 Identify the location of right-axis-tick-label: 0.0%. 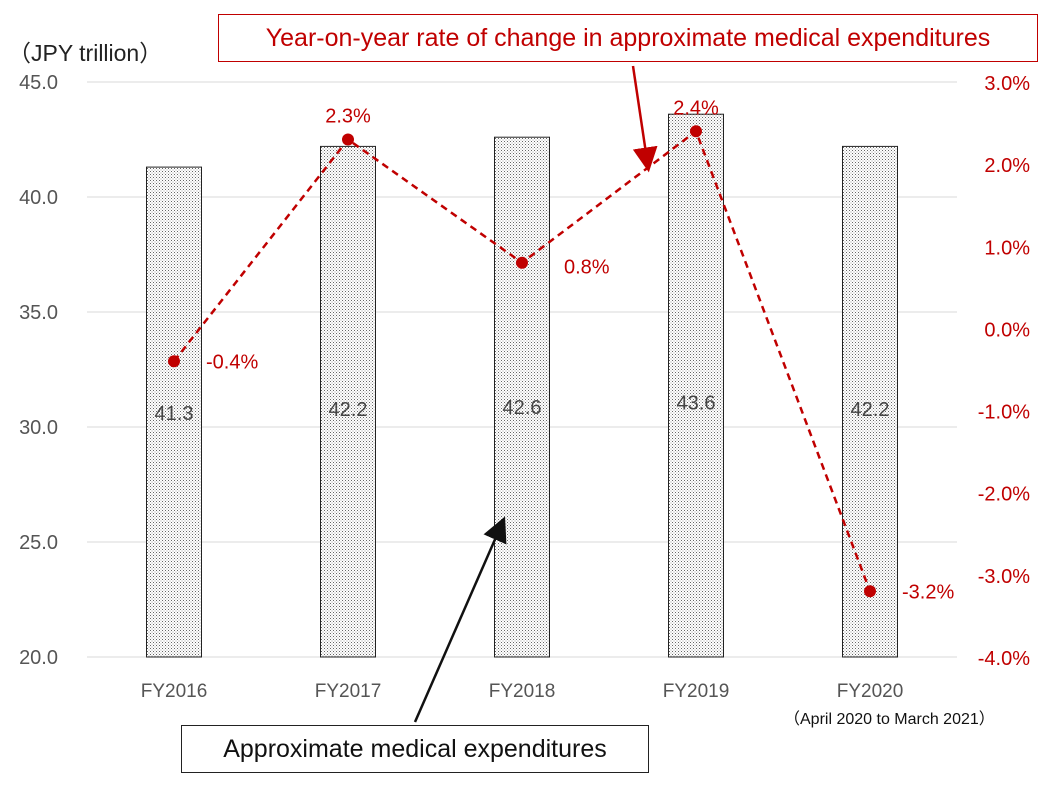
(1007, 330).